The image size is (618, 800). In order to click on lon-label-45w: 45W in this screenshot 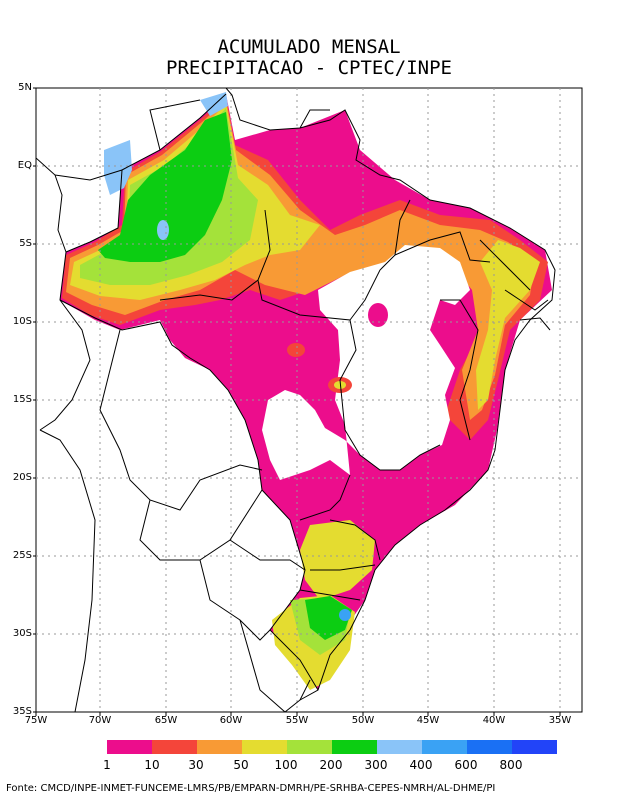, I will do `click(428, 720)`.